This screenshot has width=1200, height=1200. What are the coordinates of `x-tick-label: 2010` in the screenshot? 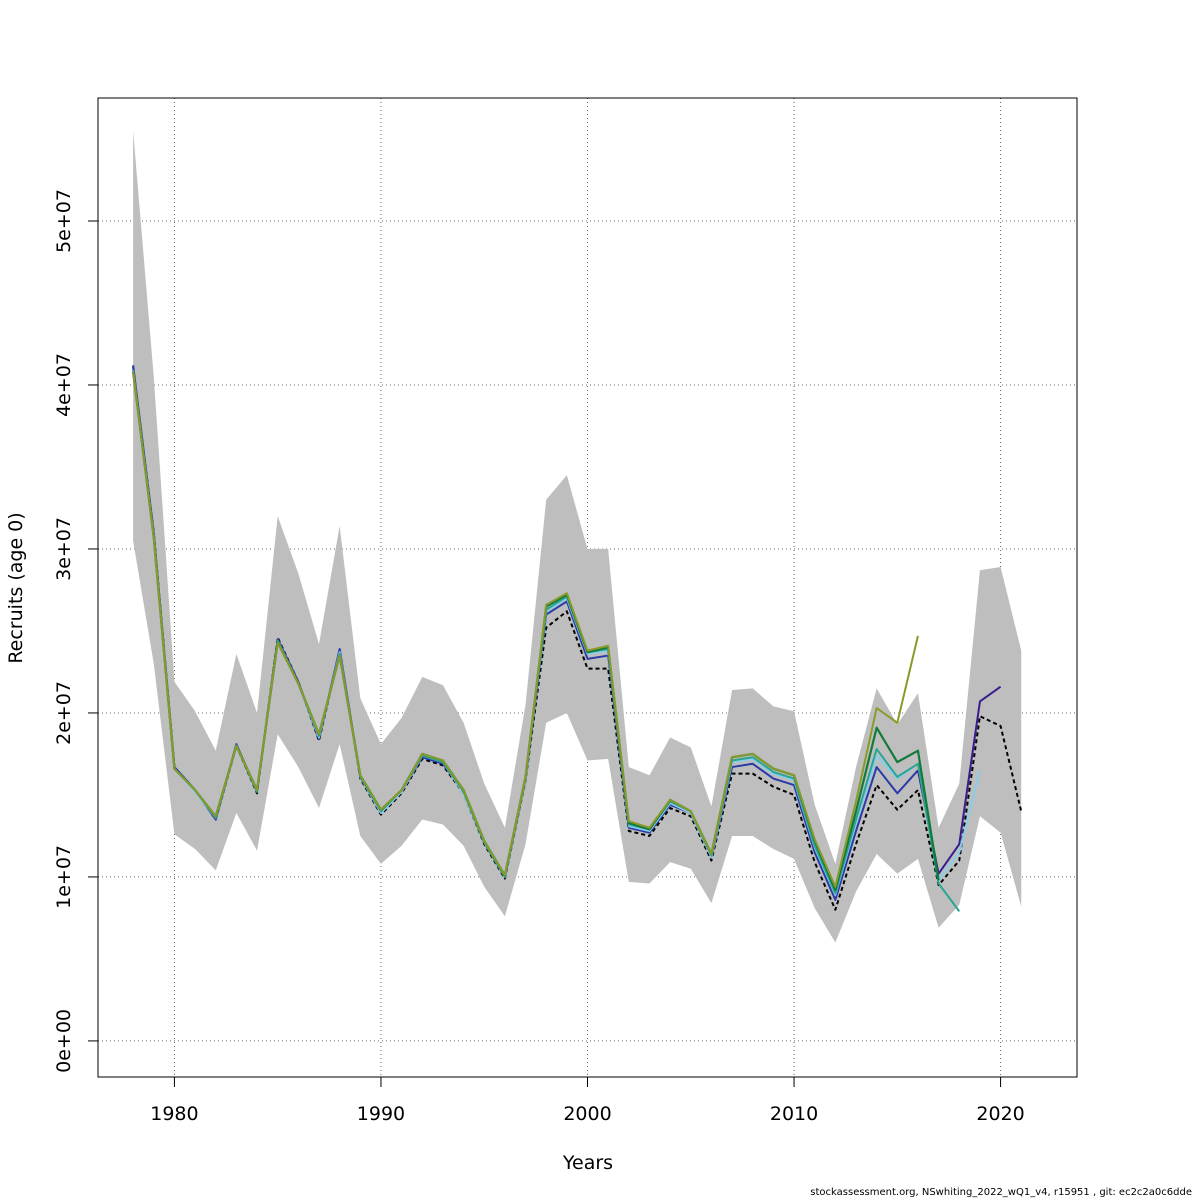 It's located at (794, 1114).